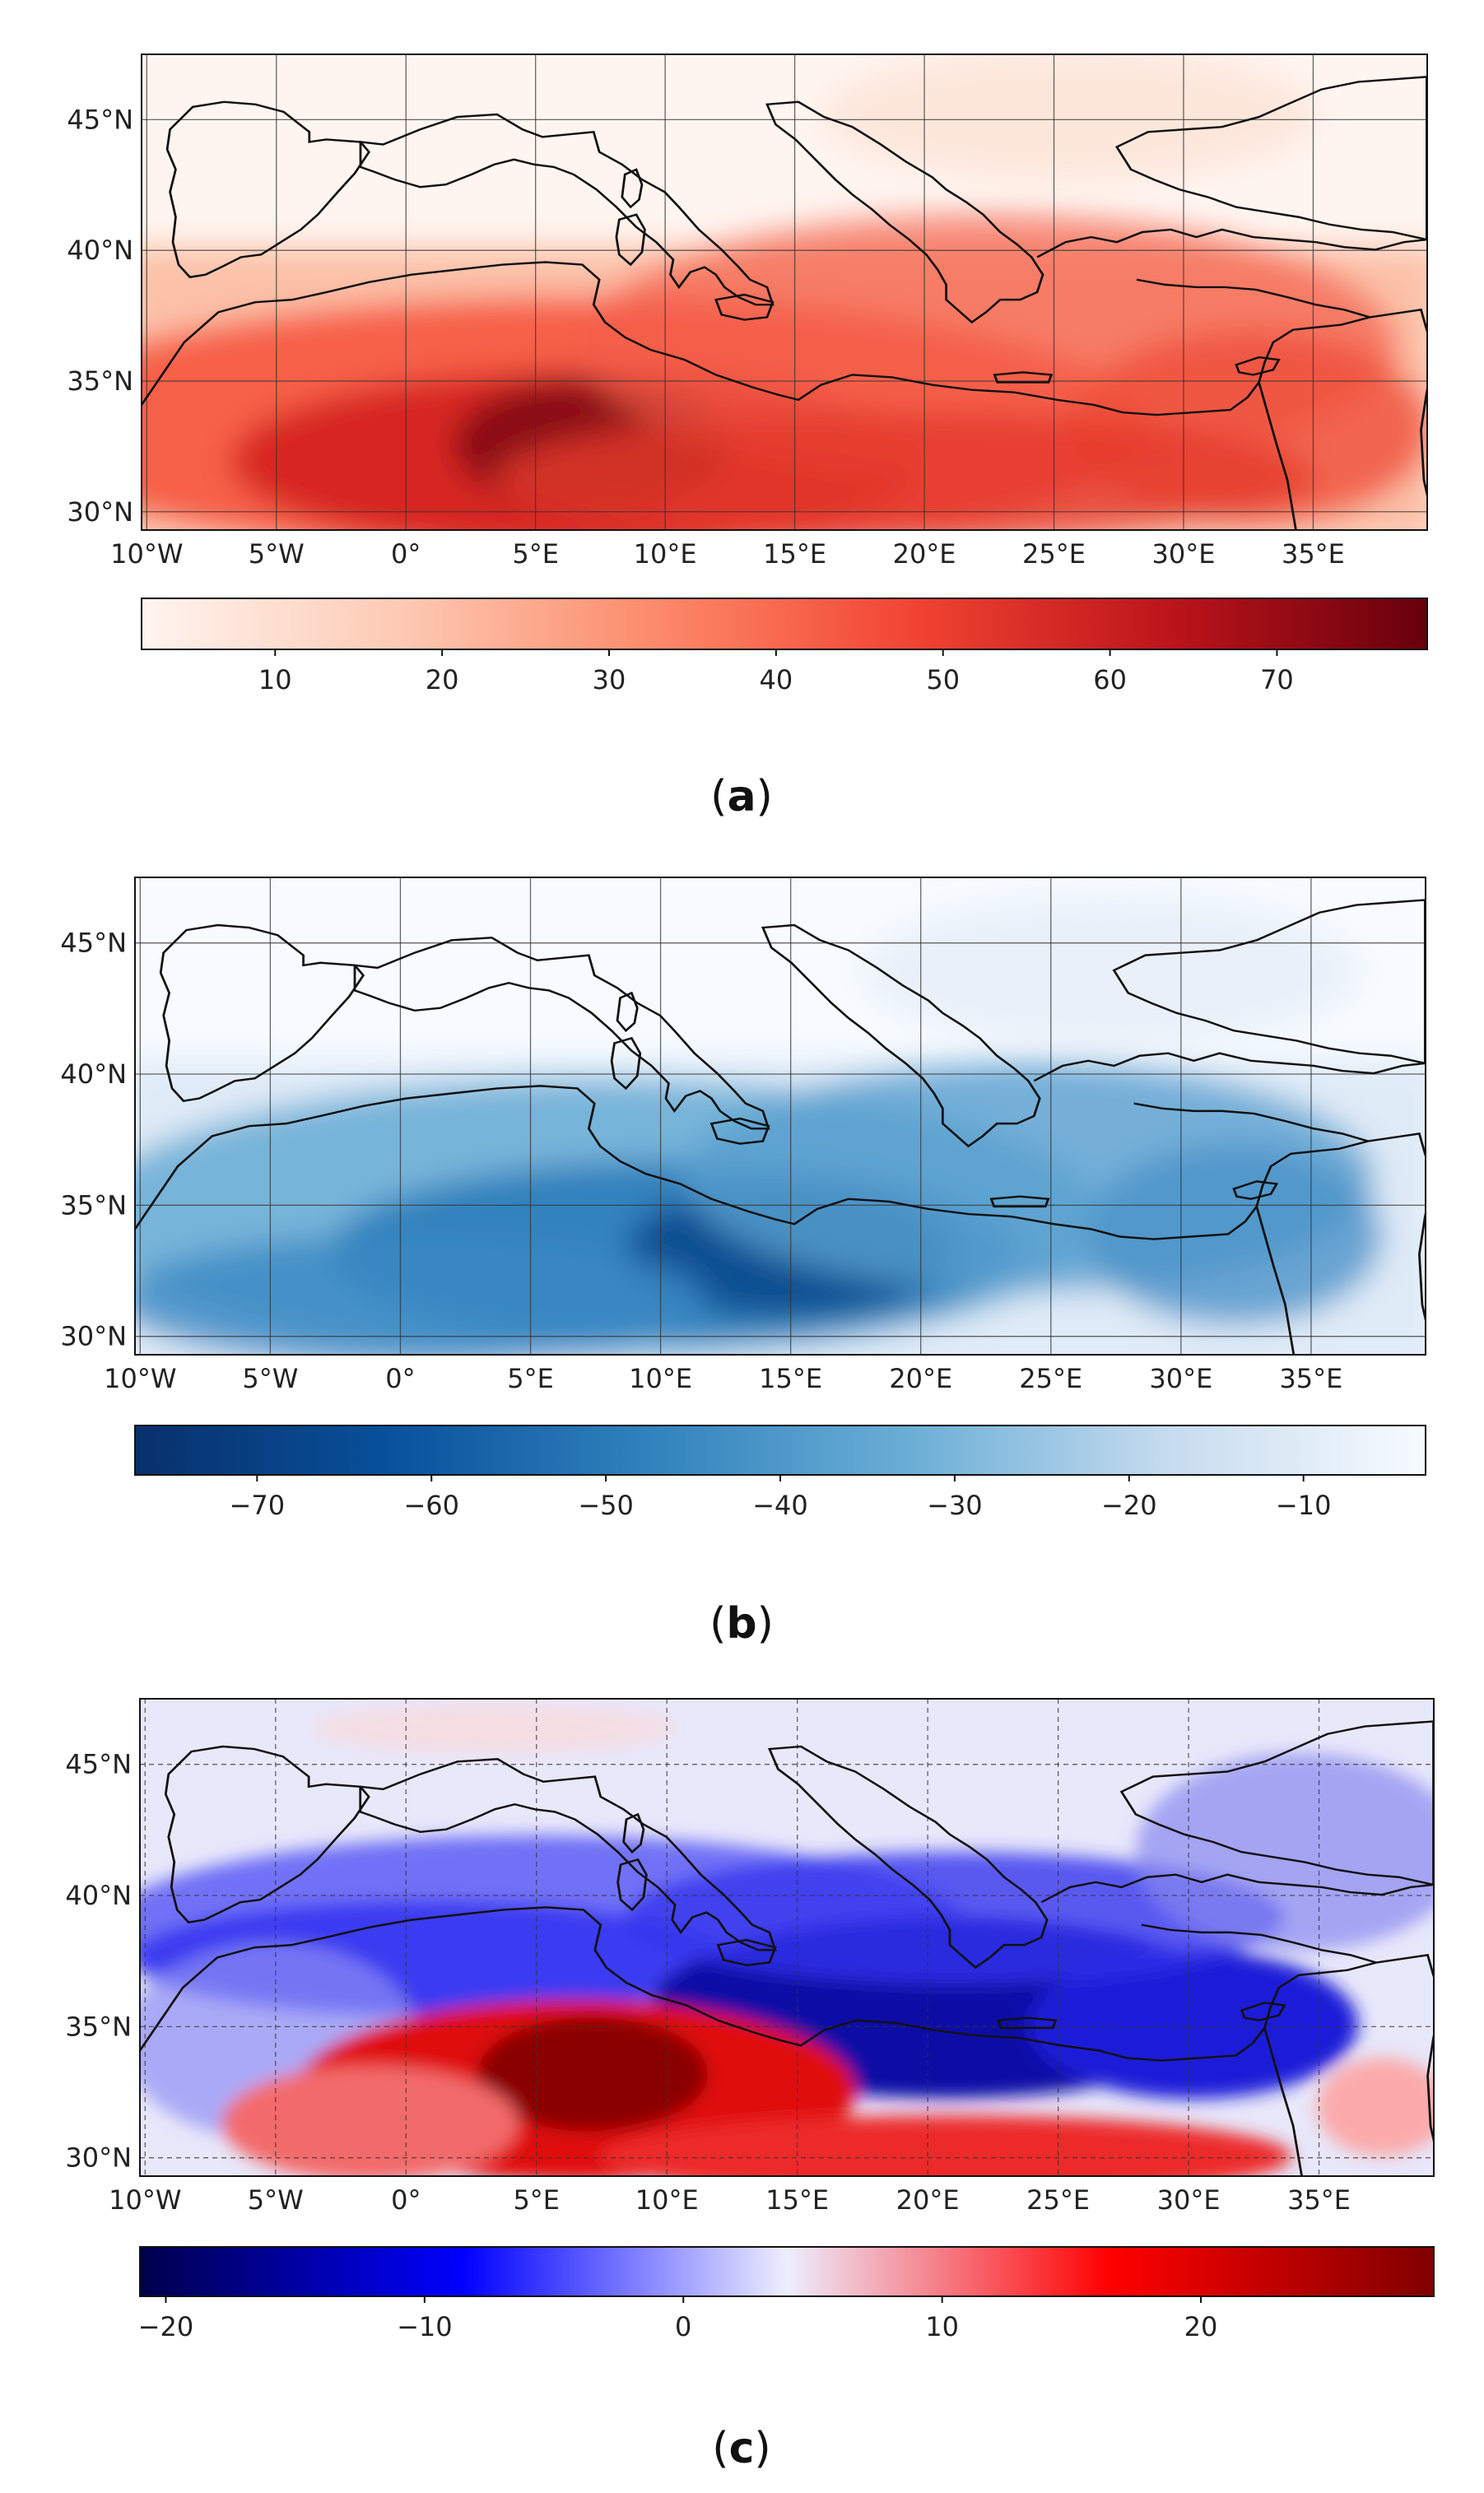  Describe the element at coordinates (797, 2200) in the screenshot. I see `panel-c-lon-tick-label: 15°E` at that location.